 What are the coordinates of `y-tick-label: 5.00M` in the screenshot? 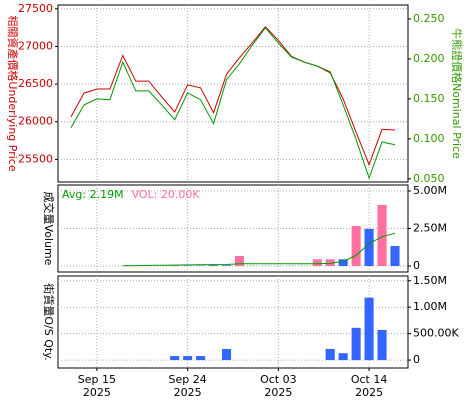 It's located at (430, 190).